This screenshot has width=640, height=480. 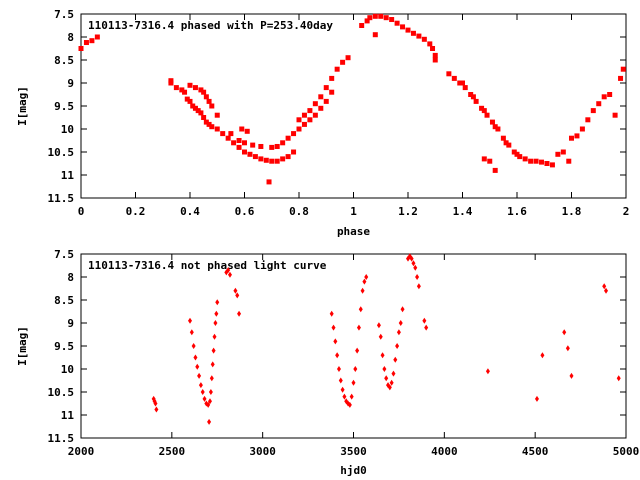 What do you see at coordinates (64, 254) in the screenshot?
I see `y-tick-label: 7.5` at bounding box center [64, 254].